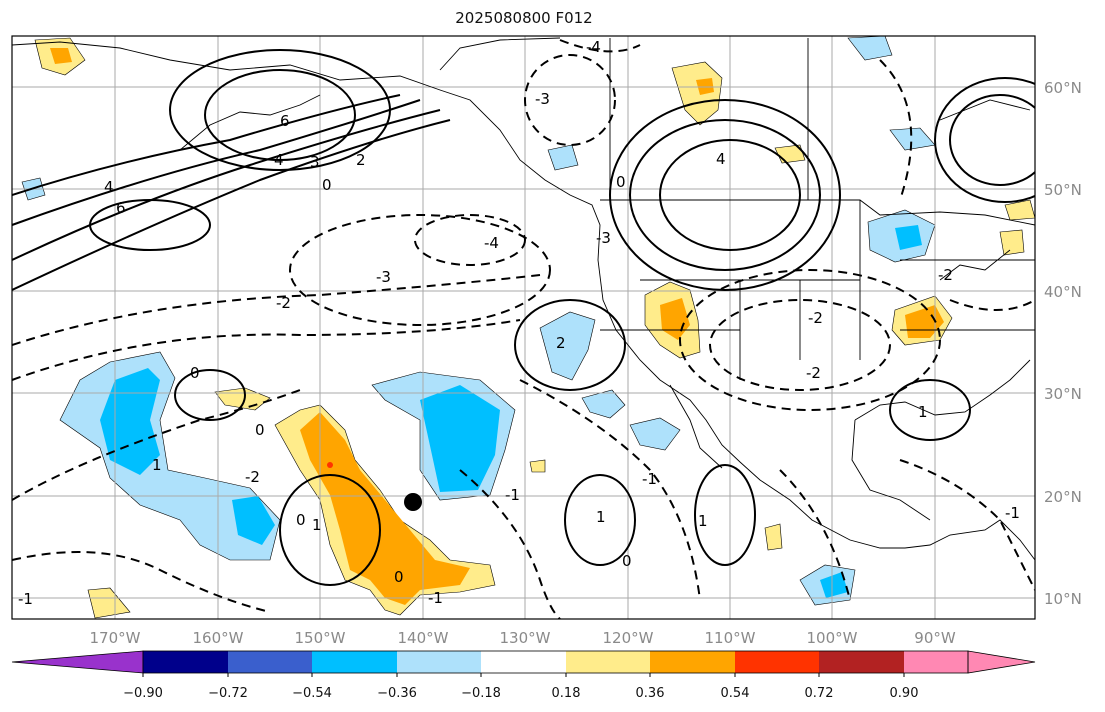 The image size is (1105, 712). I want to click on contour-label: 3, so click(315, 162).